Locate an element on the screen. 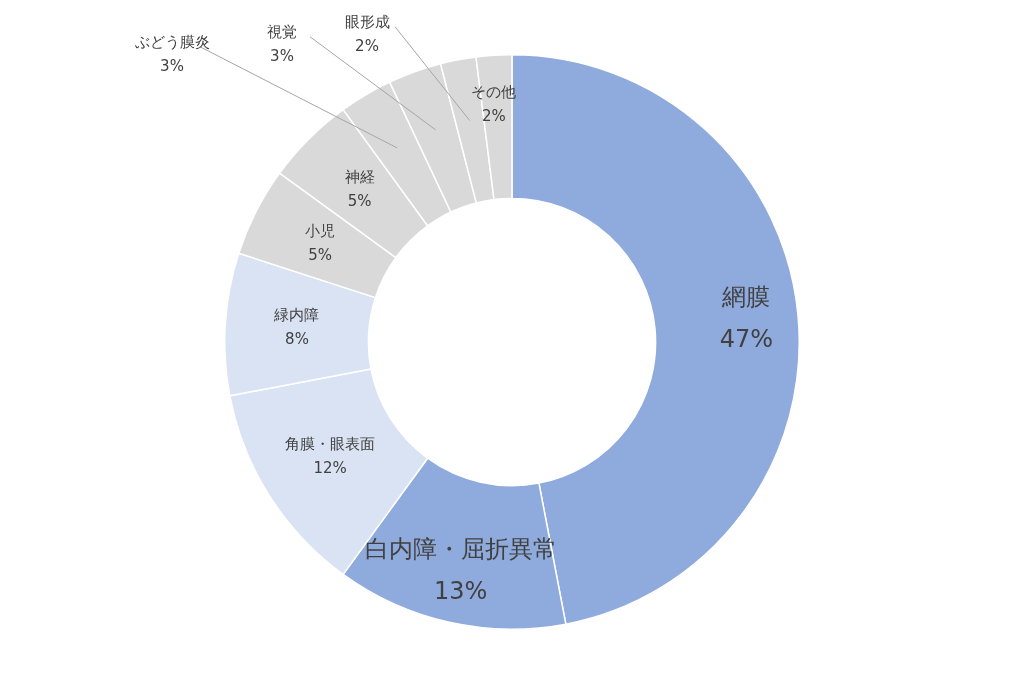 The width and height of the screenshot is (1024, 683). slice-label: 眼形成 is located at coordinates (367, 21).